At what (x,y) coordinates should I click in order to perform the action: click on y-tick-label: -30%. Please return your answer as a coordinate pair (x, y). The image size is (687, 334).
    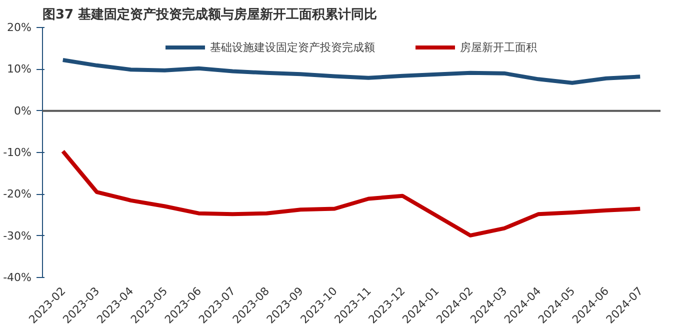
    Looking at the image, I should click on (17, 235).